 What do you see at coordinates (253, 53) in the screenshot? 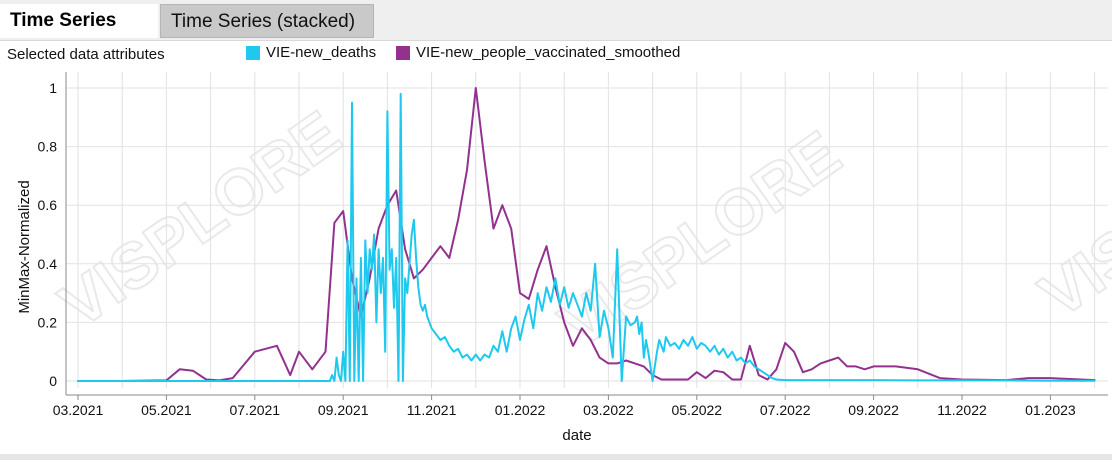
I see `legend-swatch-new-deaths` at bounding box center [253, 53].